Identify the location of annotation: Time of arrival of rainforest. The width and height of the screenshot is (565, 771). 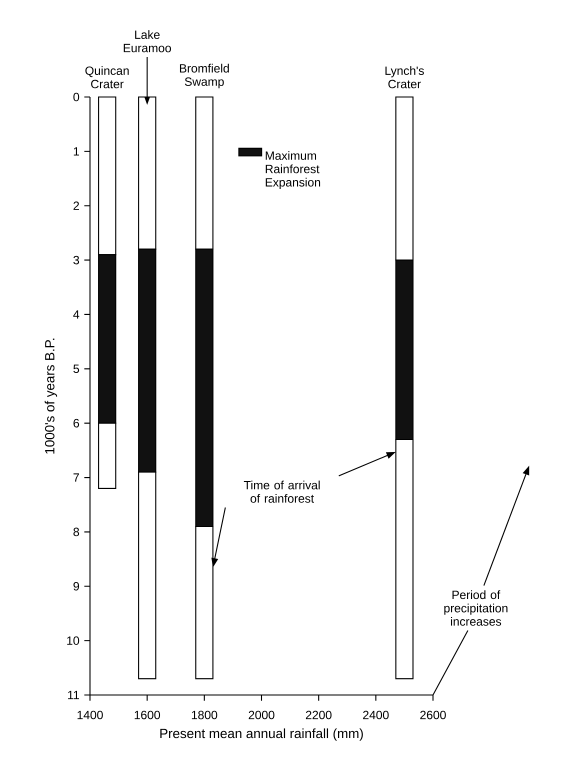
(282, 491).